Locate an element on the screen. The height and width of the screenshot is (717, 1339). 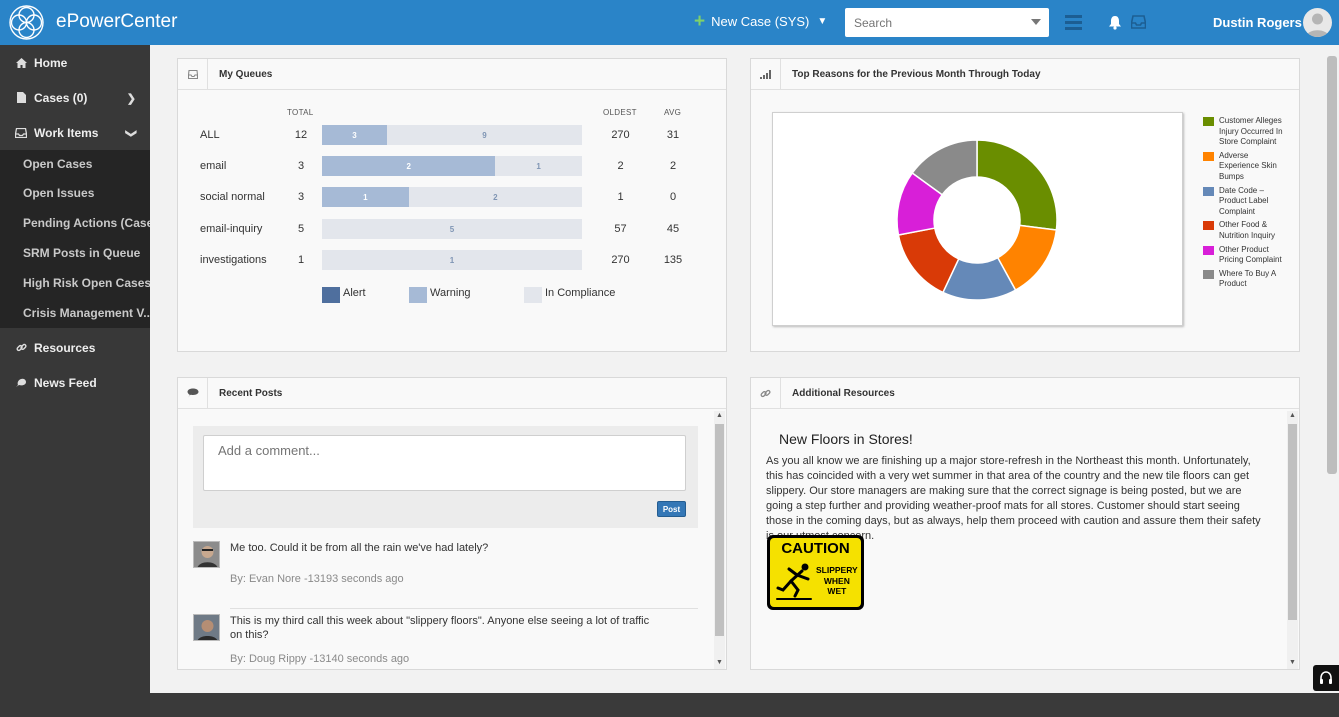
search-dropdown-icon is located at coordinates (1036, 22).